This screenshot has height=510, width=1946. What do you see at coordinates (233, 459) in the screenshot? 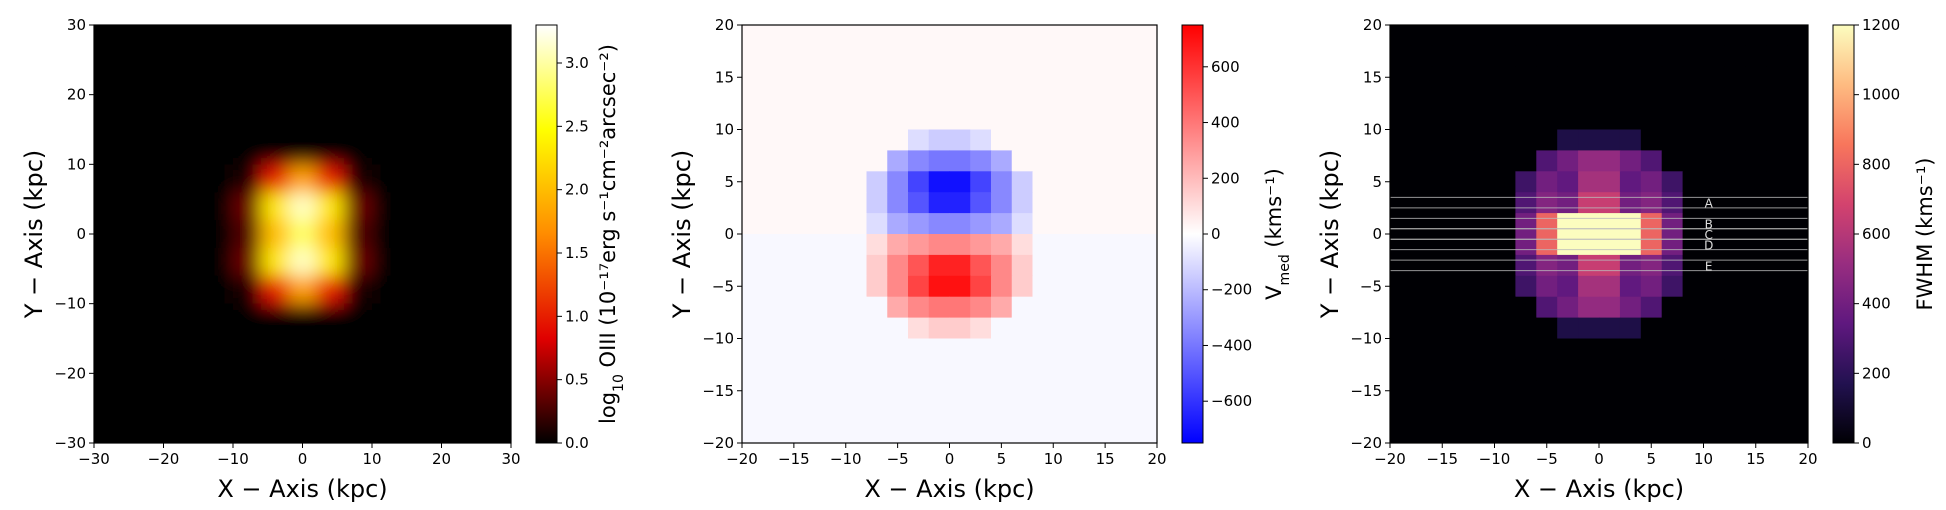
I see `x-tick-label: −10` at bounding box center [233, 459].